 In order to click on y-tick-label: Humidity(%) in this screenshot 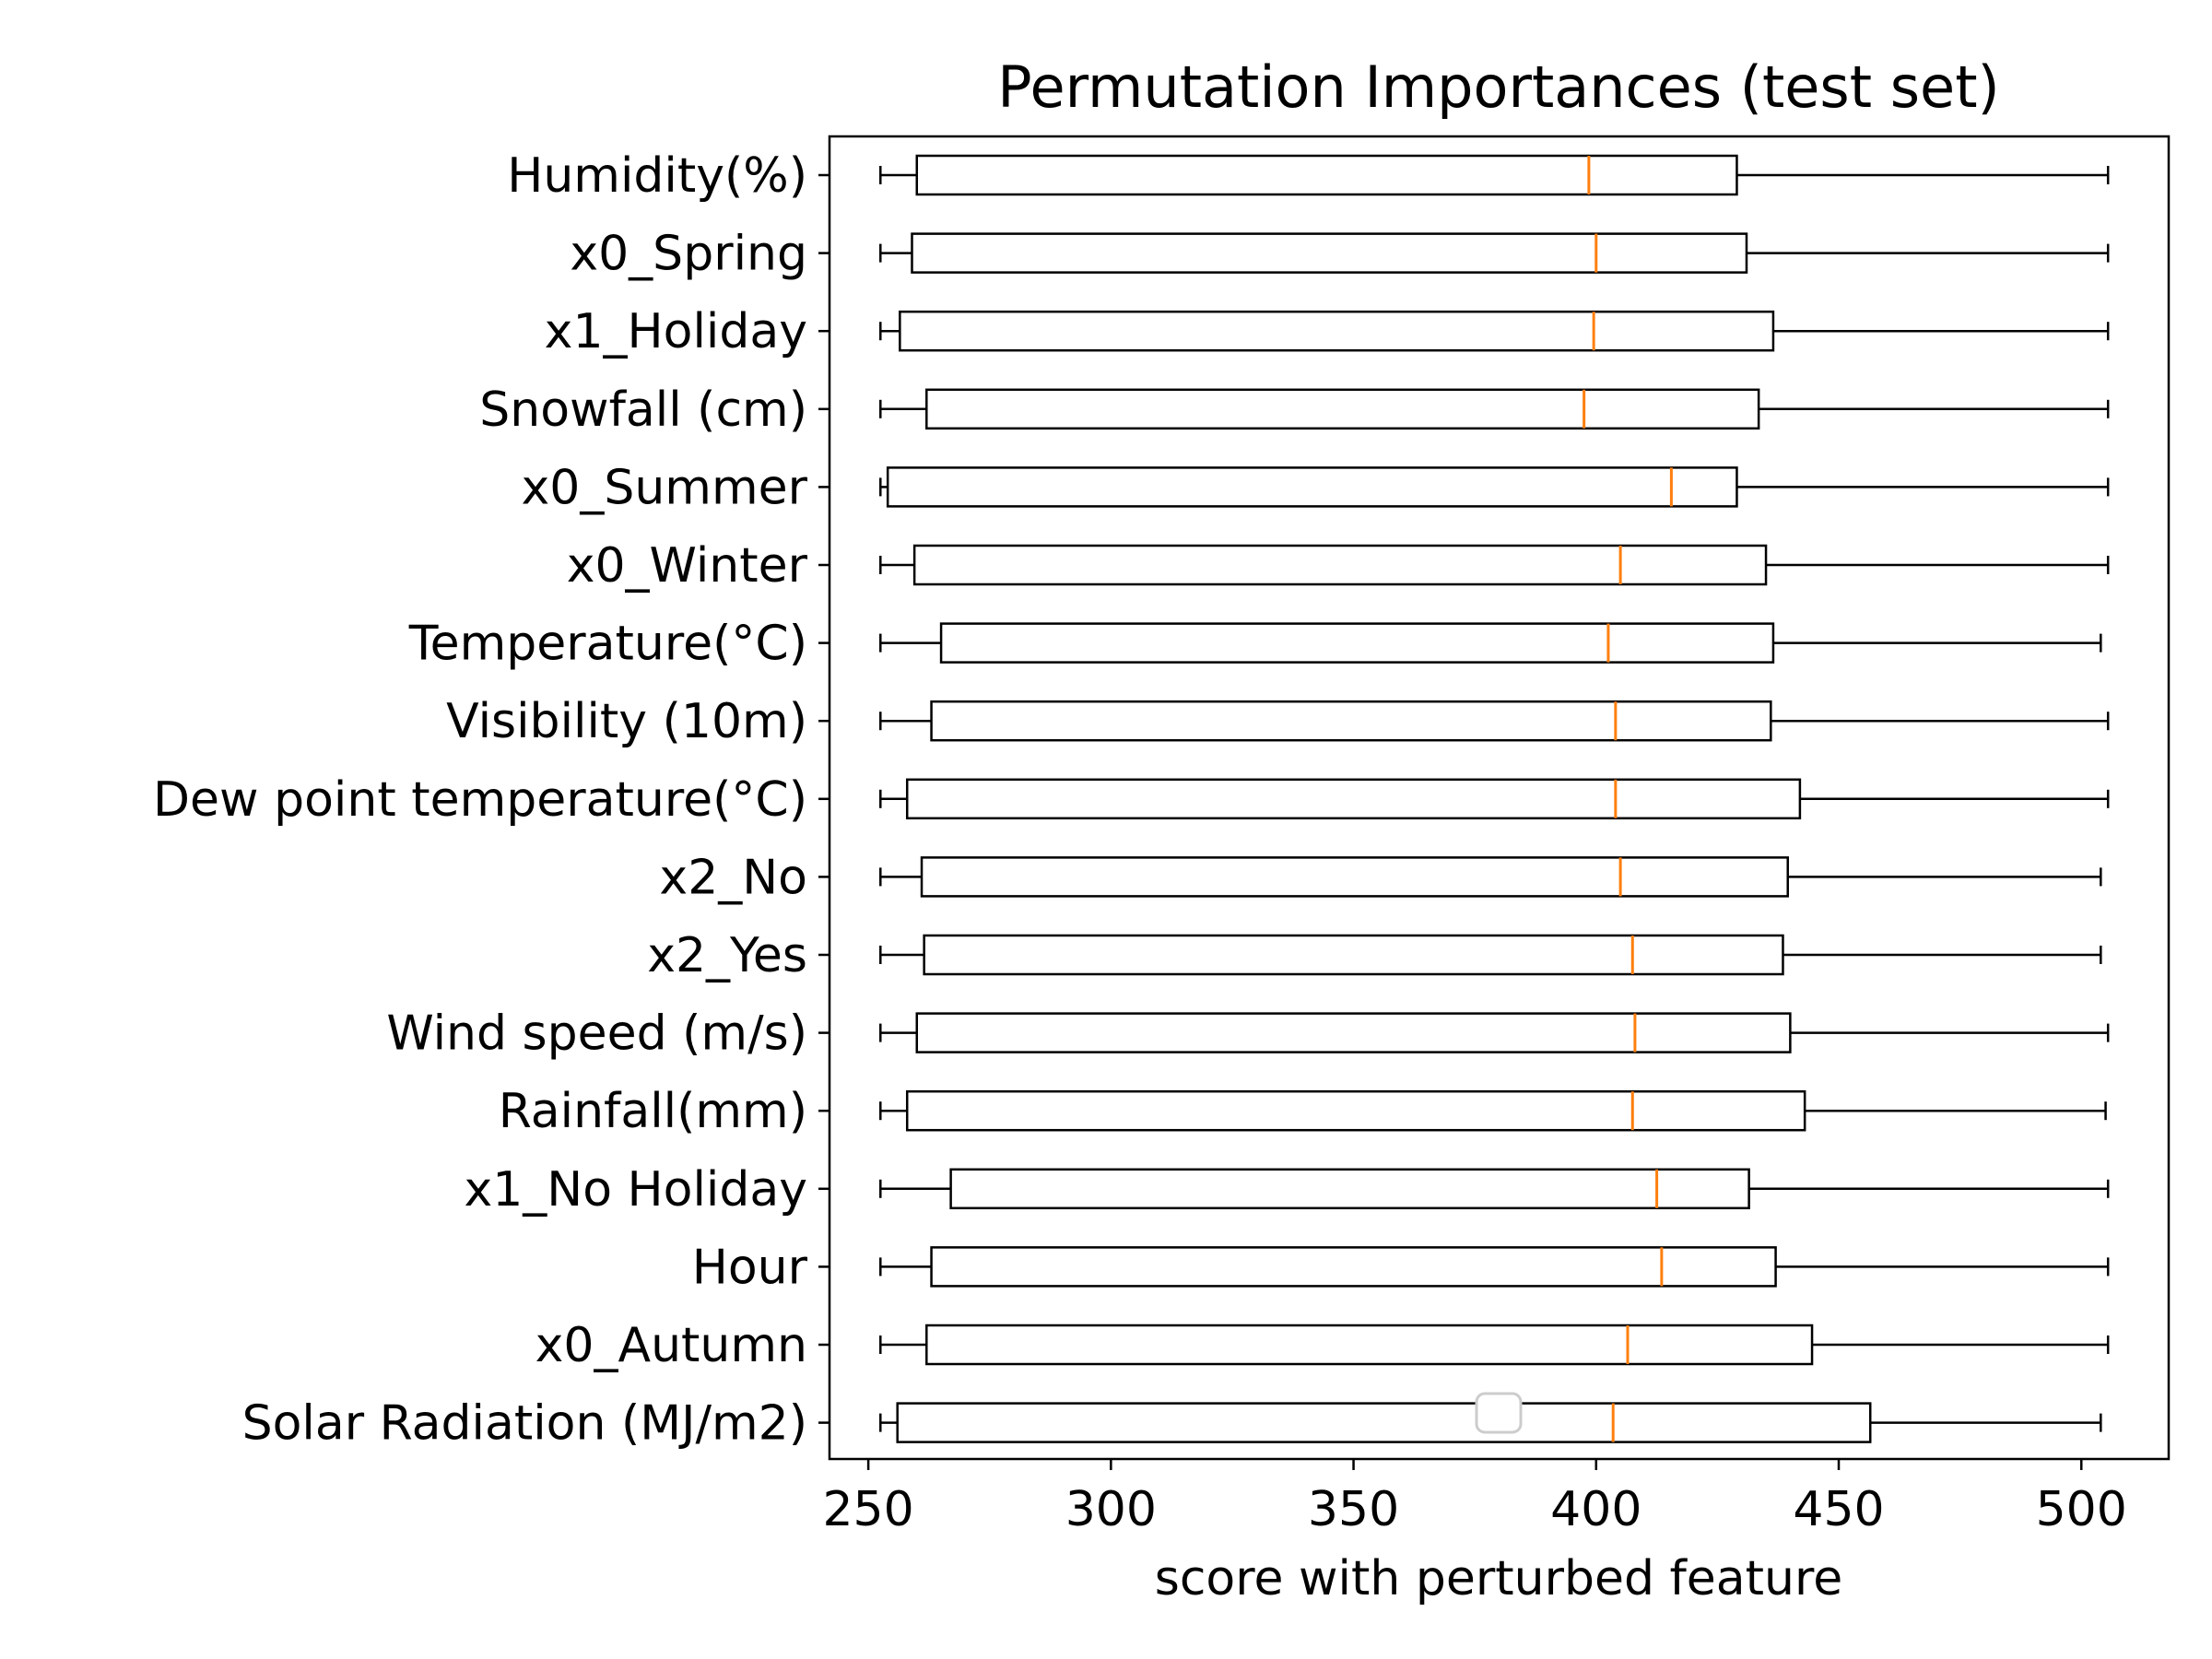, I will do `click(657, 176)`.